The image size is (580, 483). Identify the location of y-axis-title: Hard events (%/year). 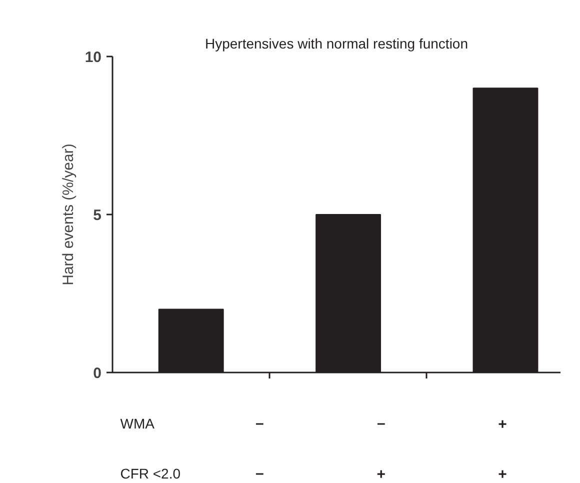
(68, 215).